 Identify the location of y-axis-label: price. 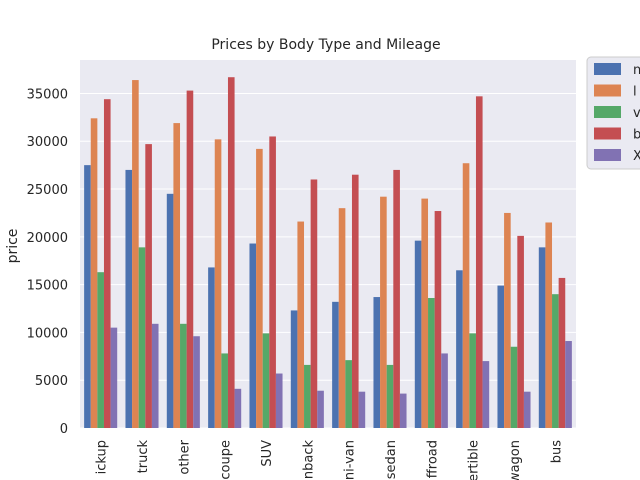
(13, 246).